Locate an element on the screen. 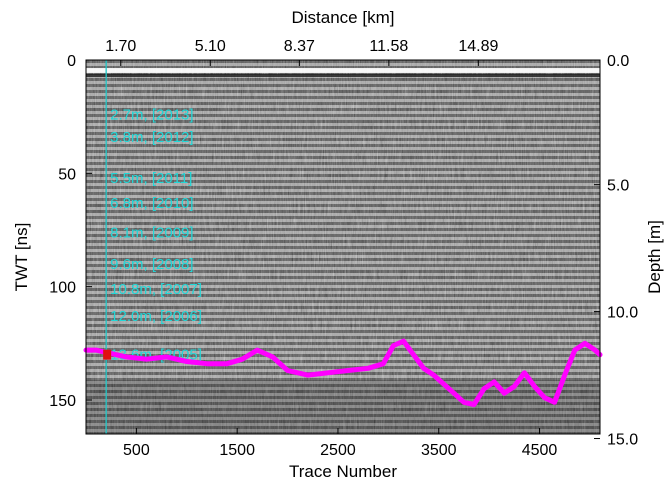 The width and height of the screenshot is (671, 486). layer-label: 10.8m, [2007] is located at coordinates (156, 289).